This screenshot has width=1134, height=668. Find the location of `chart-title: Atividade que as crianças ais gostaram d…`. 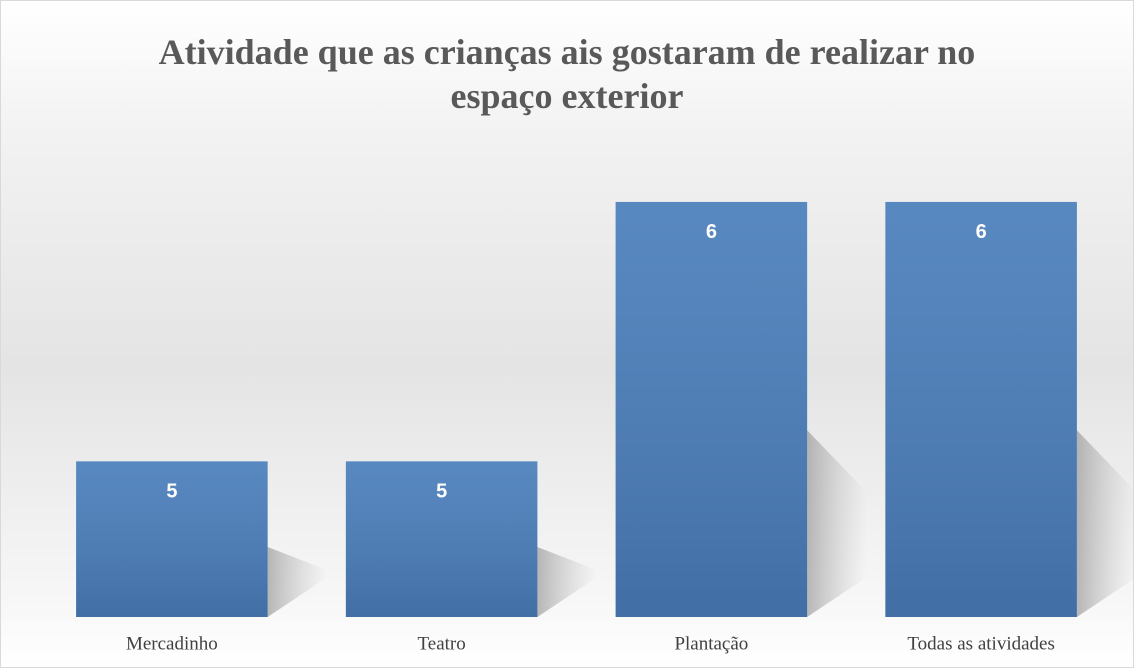

chart-title: Atividade que as crianças ais gostaram d… is located at coordinates (567, 74).